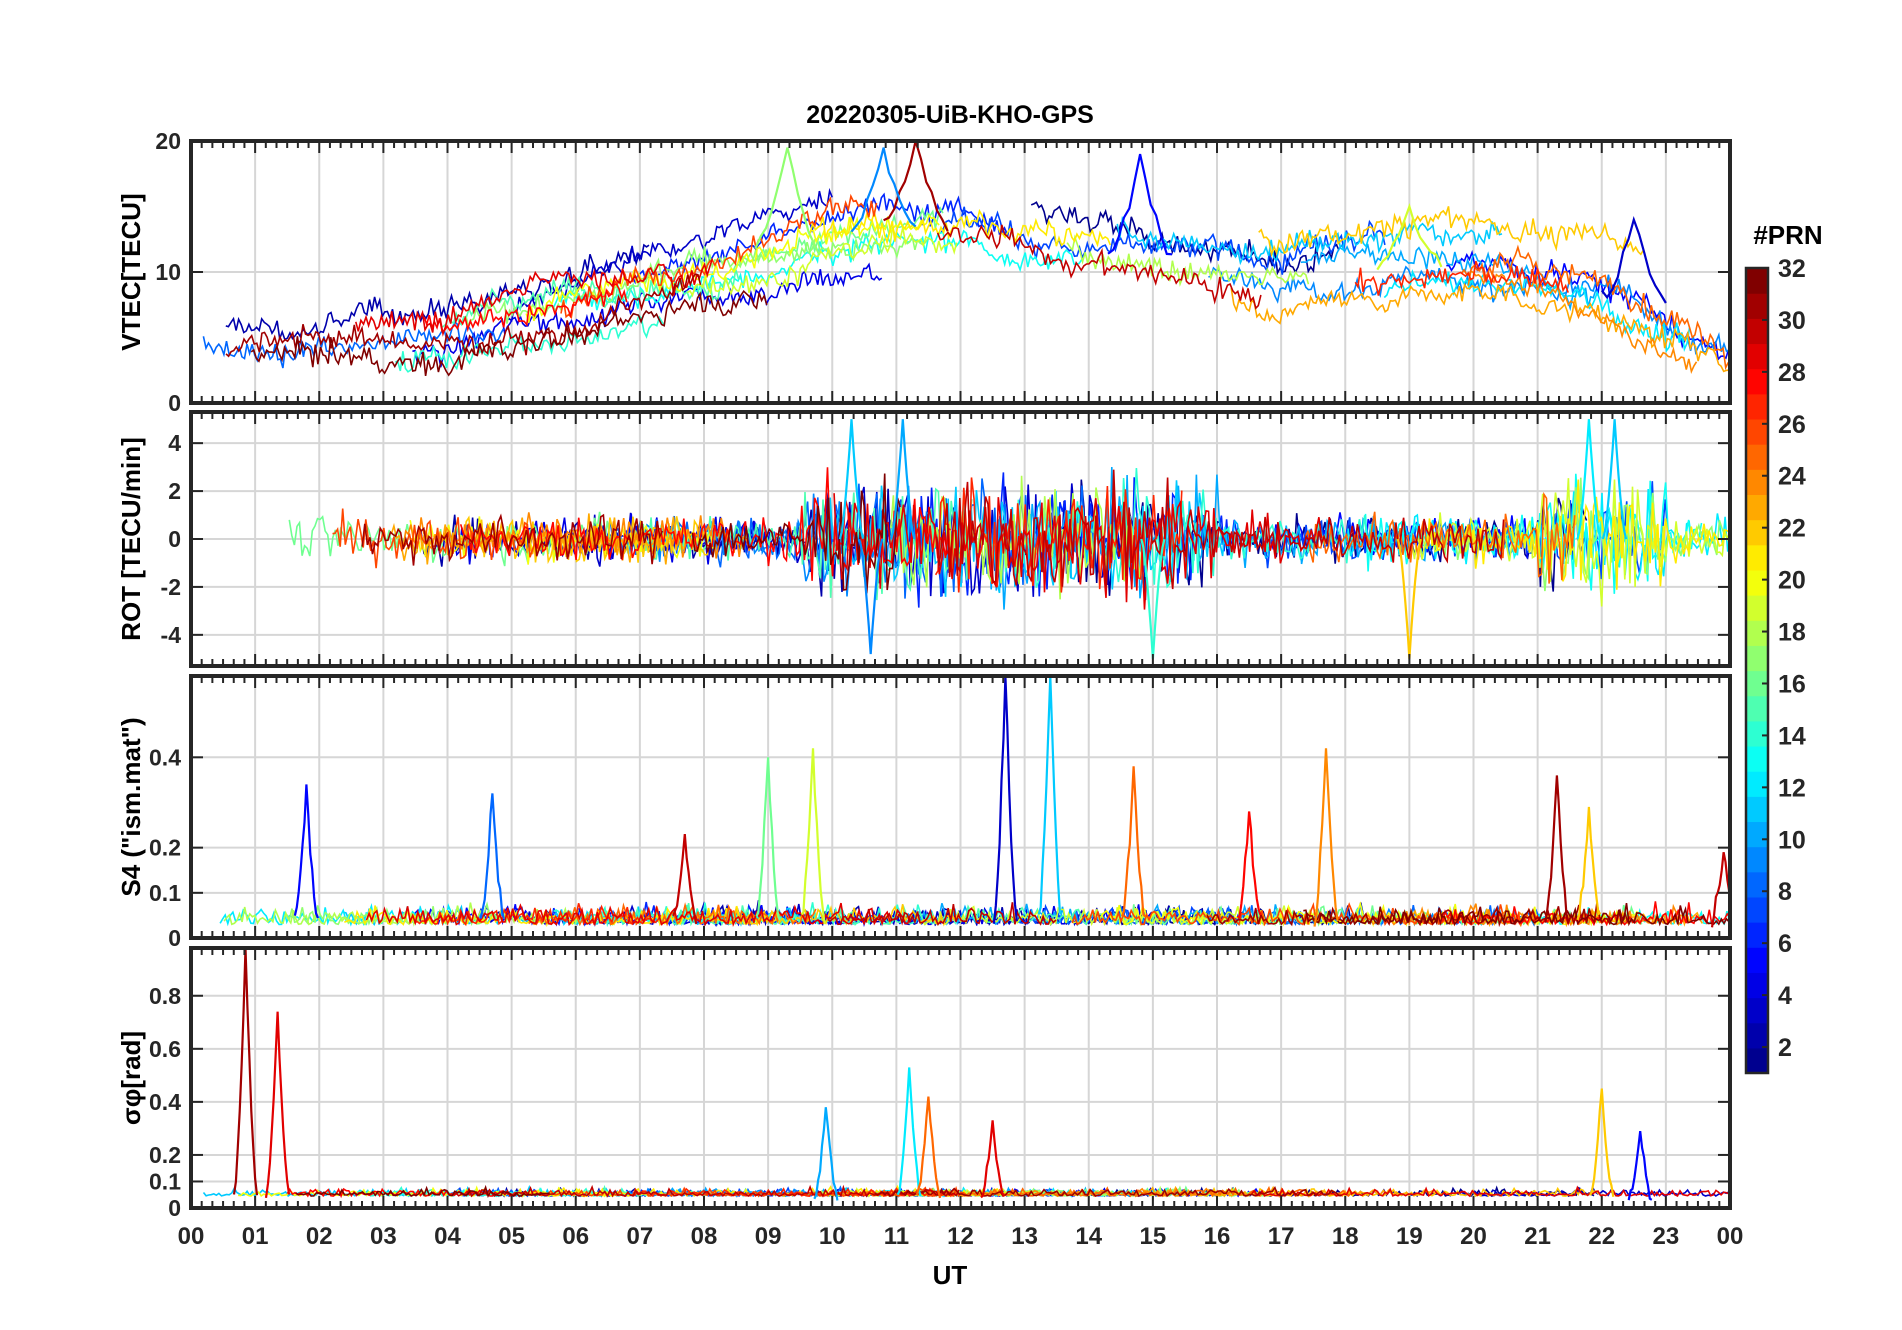 Image resolution: width=1902 pixels, height=1330 pixels. I want to click on colorbar-tick-label: 28, so click(1792, 373).